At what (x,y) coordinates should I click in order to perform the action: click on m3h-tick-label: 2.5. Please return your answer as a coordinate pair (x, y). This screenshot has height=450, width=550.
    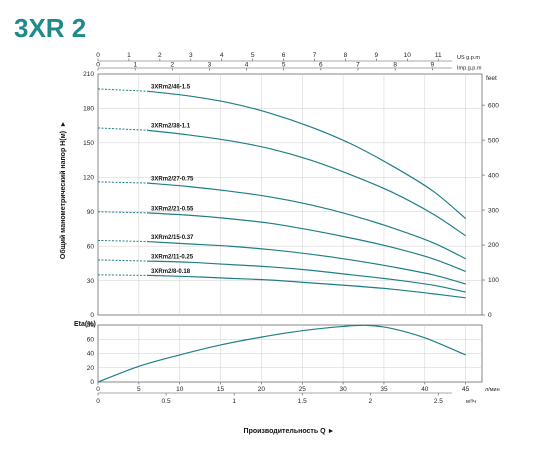
    Looking at the image, I should click on (438, 401).